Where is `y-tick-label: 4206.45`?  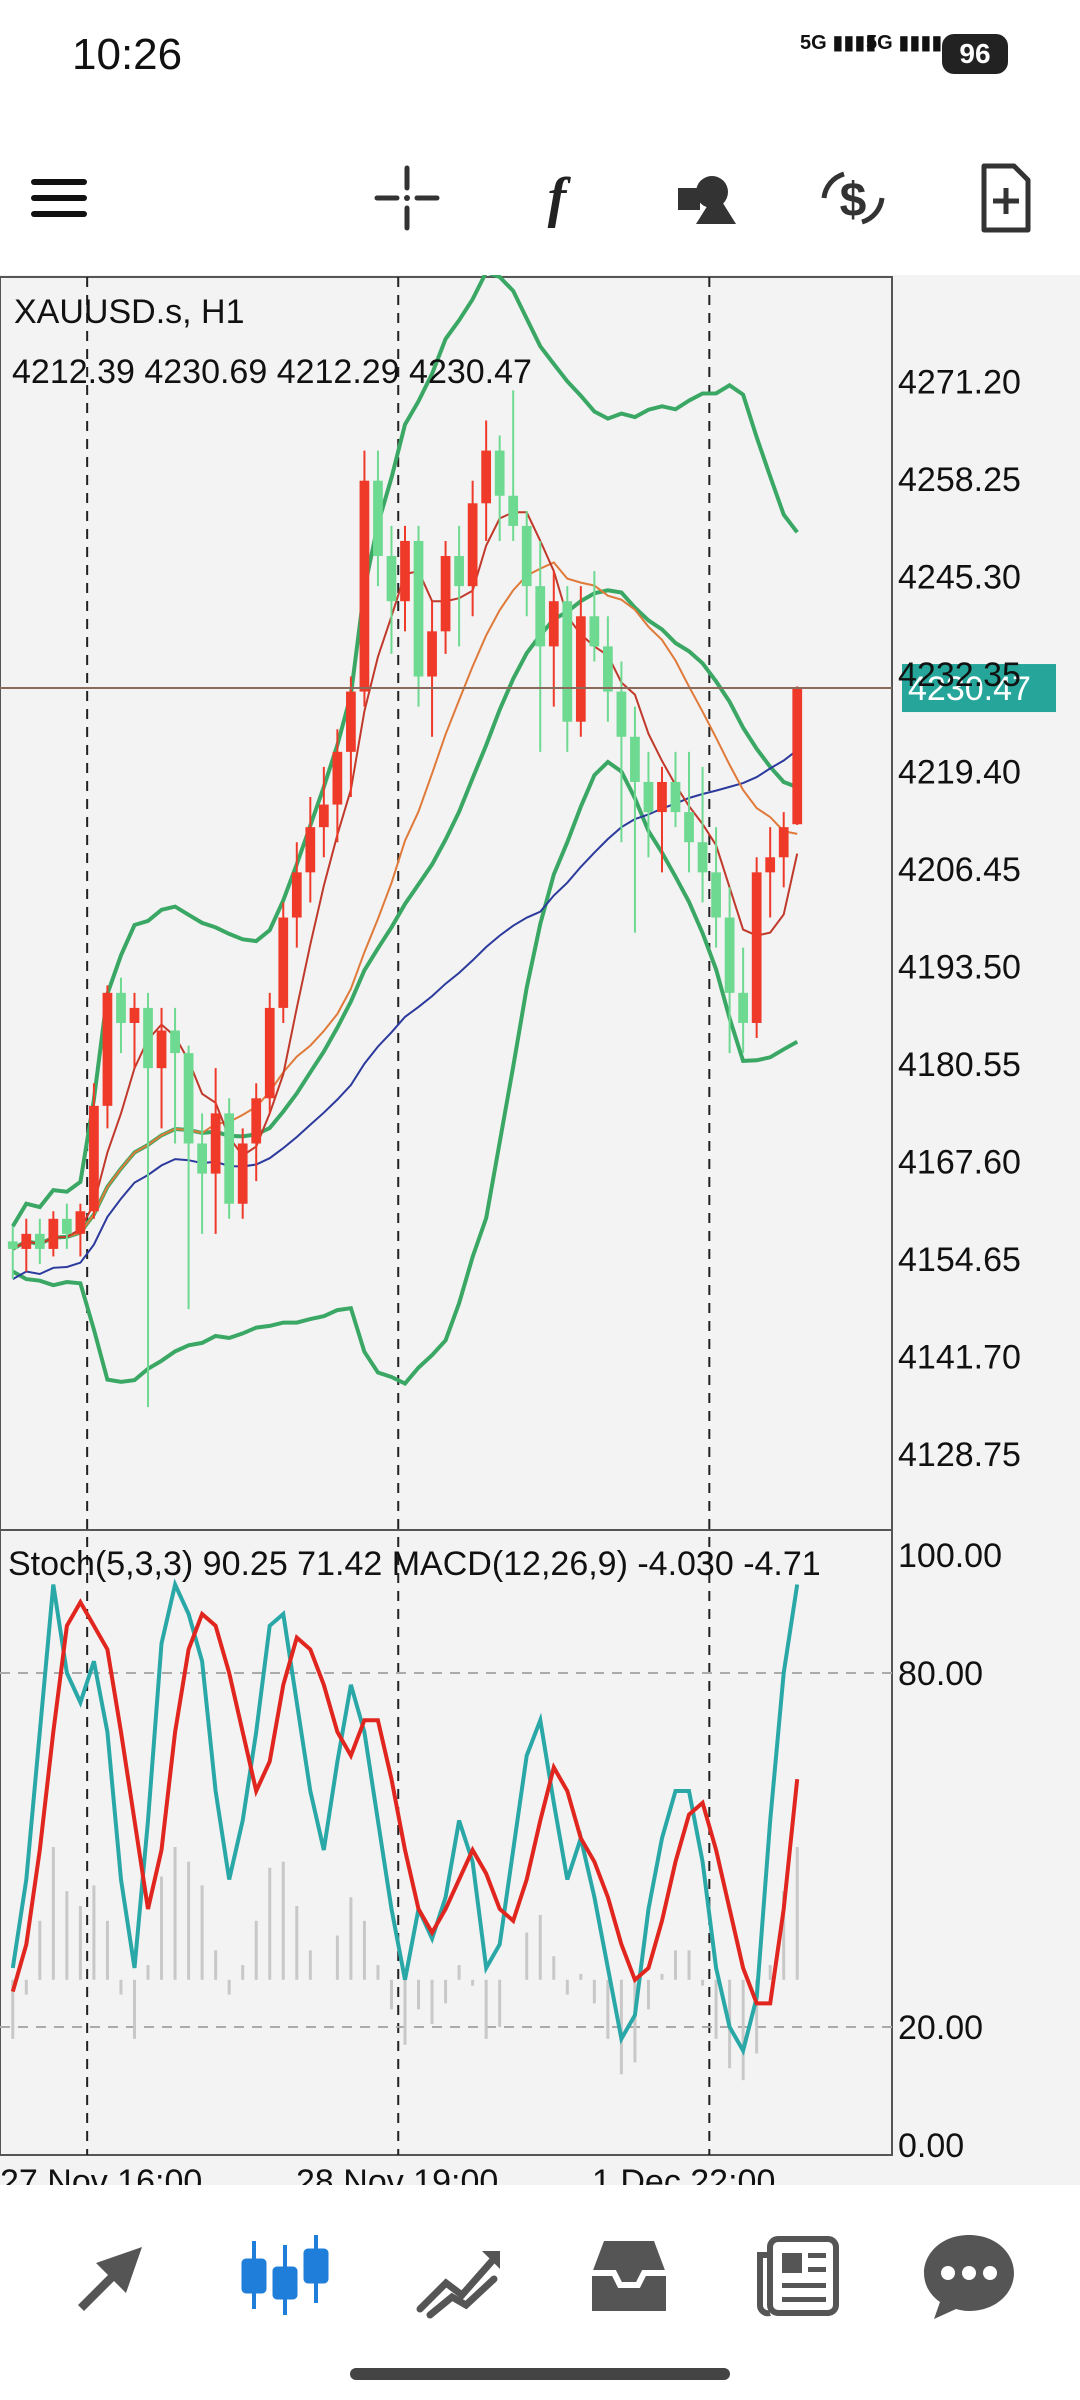 y-tick-label: 4206.45 is located at coordinates (959, 870).